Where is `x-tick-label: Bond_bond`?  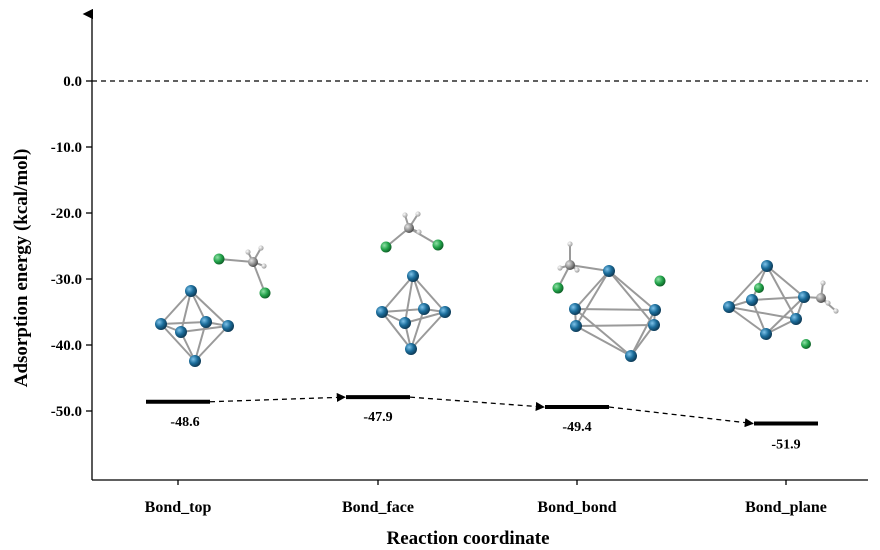 x-tick-label: Bond_bond is located at coordinates (576, 507).